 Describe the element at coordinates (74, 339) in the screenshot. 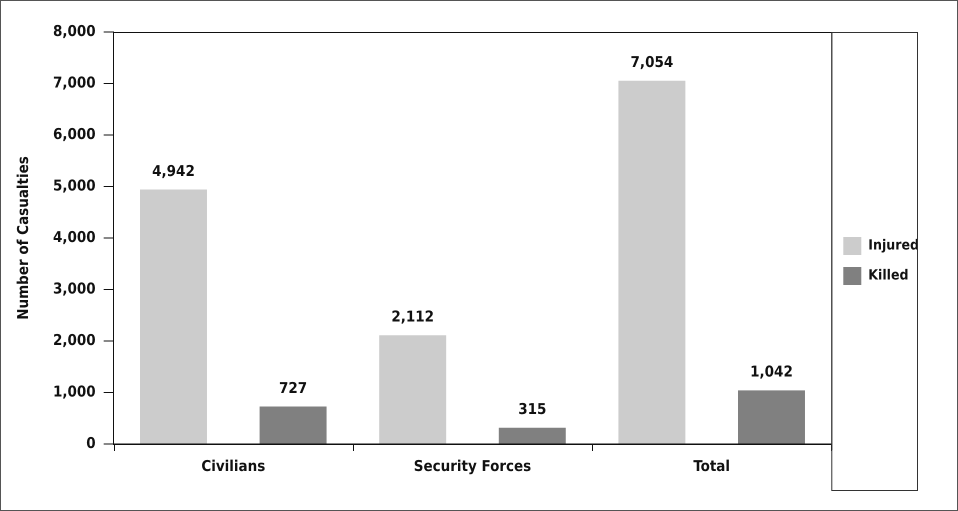

I see `y-tick-label: 2,000` at that location.